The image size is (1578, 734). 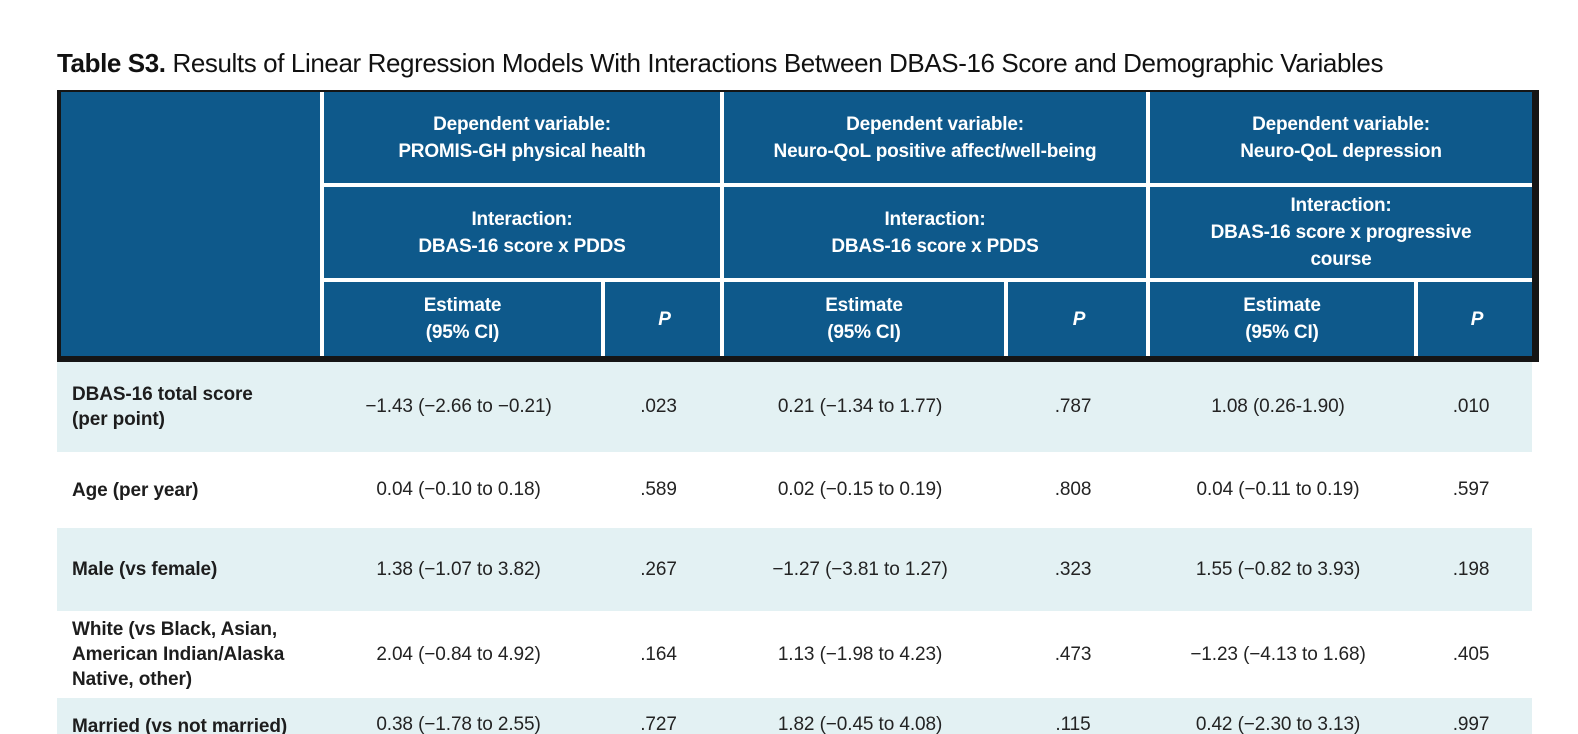 I want to click on estimate-cell: 1.38 (−1.07 to 3.82), so click(x=458, y=569).